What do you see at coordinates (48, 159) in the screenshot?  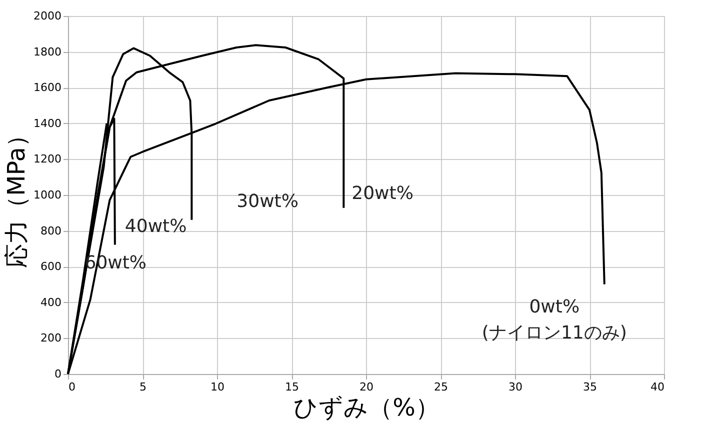 I see `y-tick-label: 1200` at bounding box center [48, 159].